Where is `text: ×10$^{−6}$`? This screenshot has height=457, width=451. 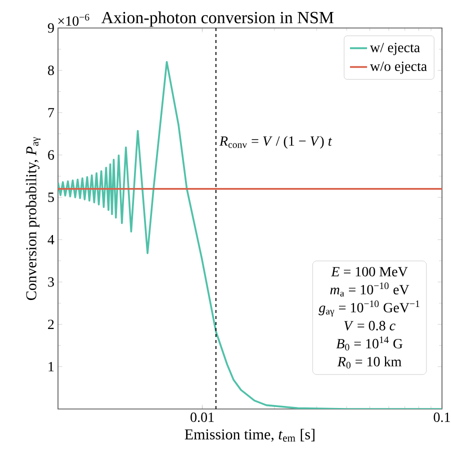
text: ×10$^{−6}$ is located at coordinates (74, 20).